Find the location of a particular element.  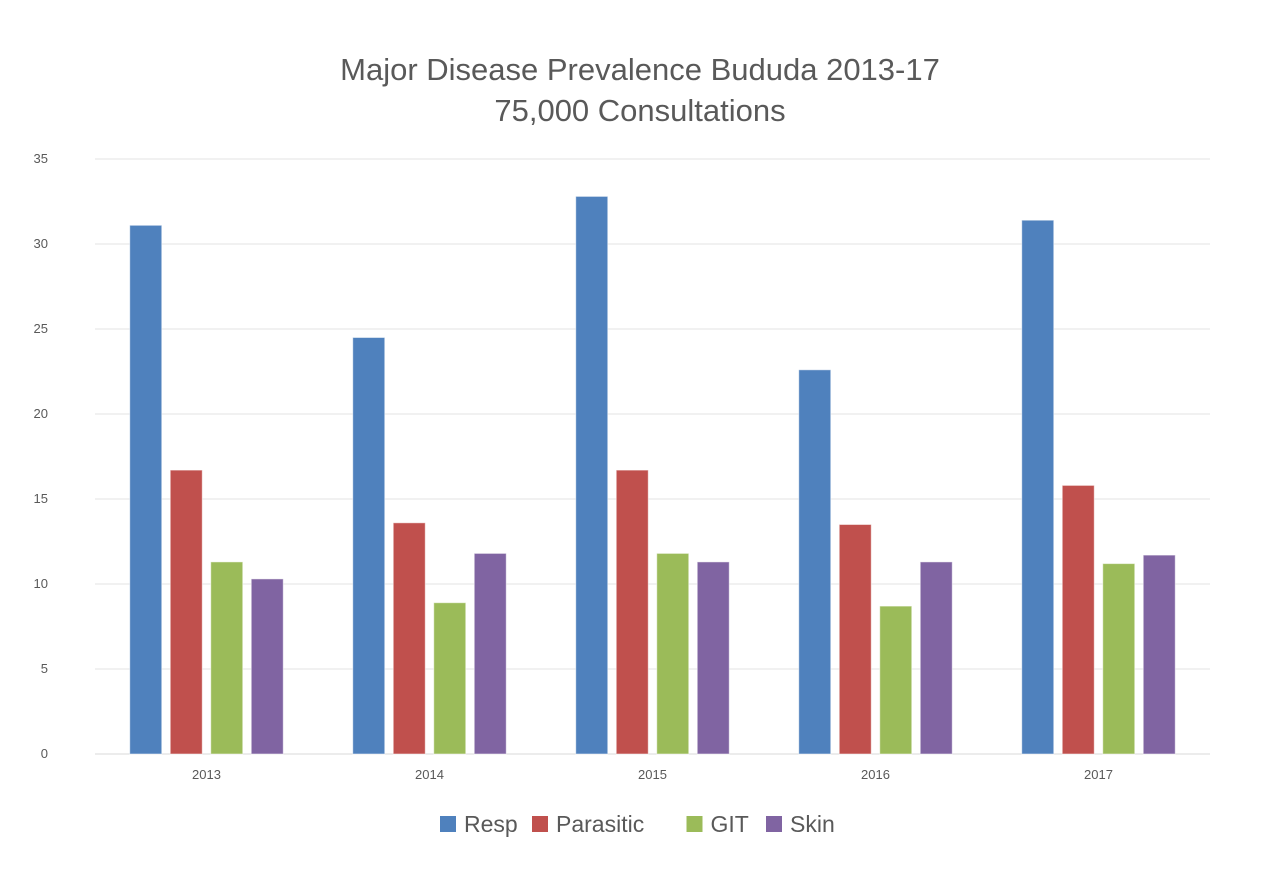

bar-parasitic-2013 is located at coordinates (186, 612).